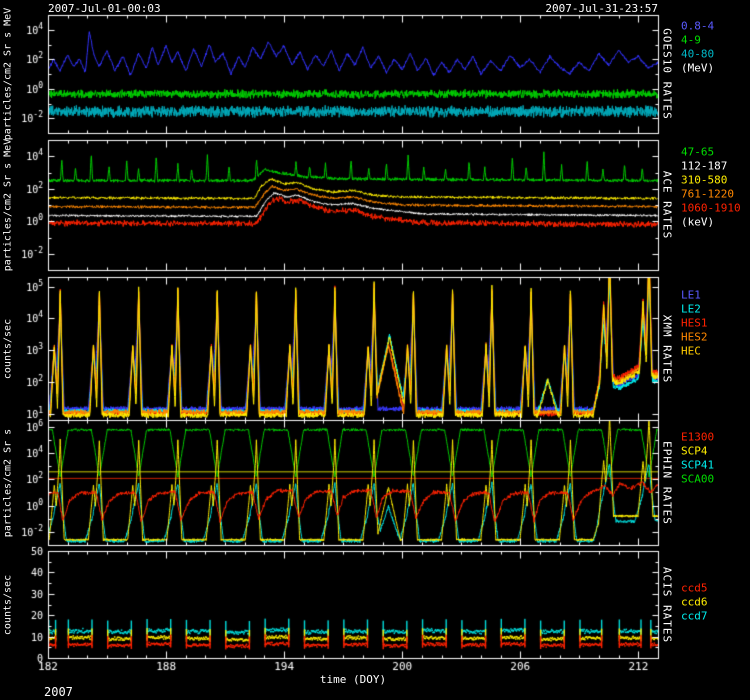  What do you see at coordinates (698, 152) in the screenshot?
I see `legend-label: 47-65` at bounding box center [698, 152].